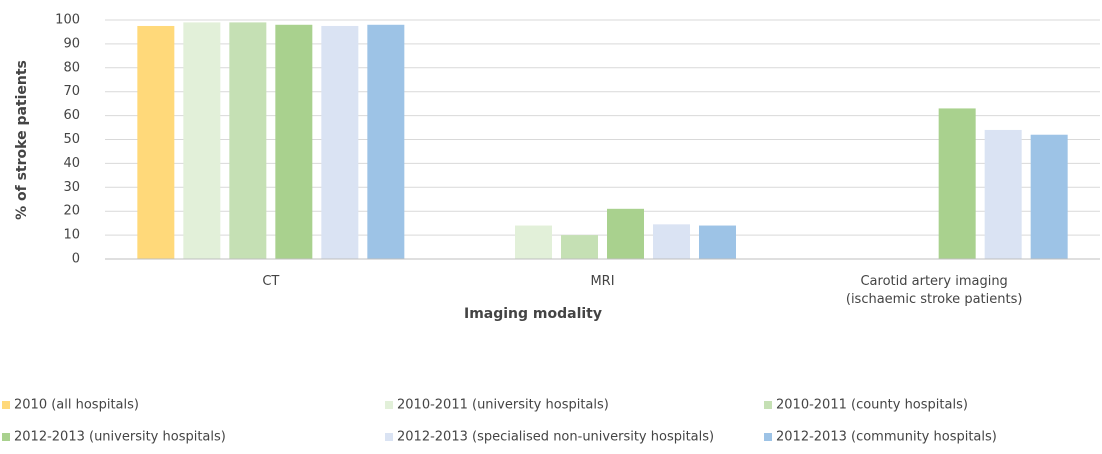 This screenshot has height=454, width=1102. What do you see at coordinates (120, 437) in the screenshot?
I see `legend-label: 2012-2013 (university hospitals)` at bounding box center [120, 437].